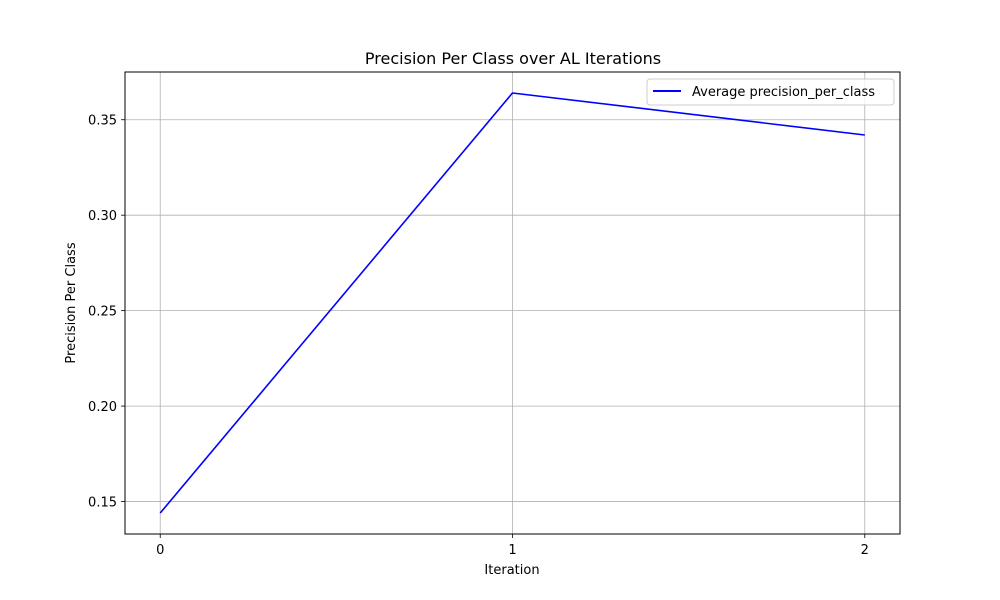  Describe the element at coordinates (102, 407) in the screenshot. I see `y-tick-label: 0.20` at that location.